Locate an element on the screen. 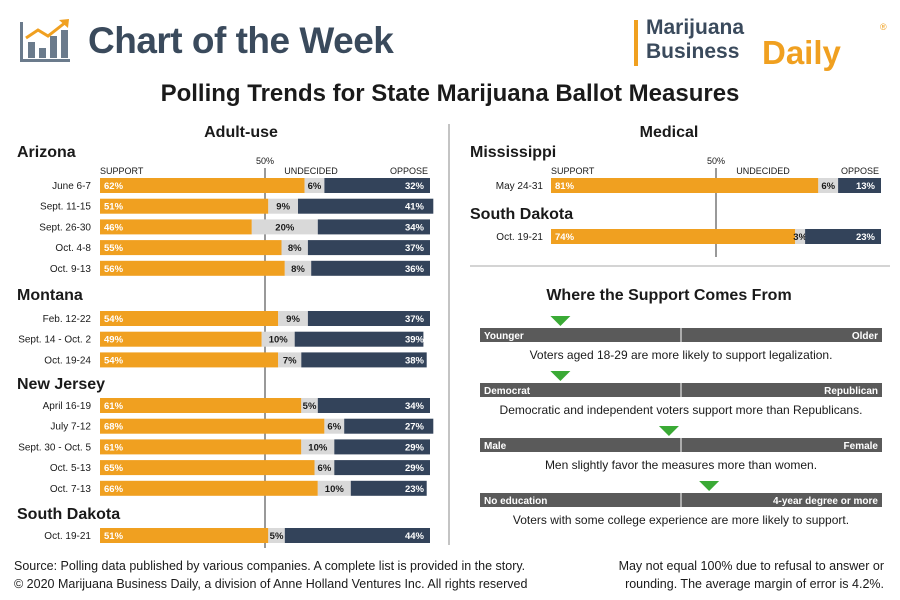  oppose-value-label: 38% is located at coordinates (415, 360).